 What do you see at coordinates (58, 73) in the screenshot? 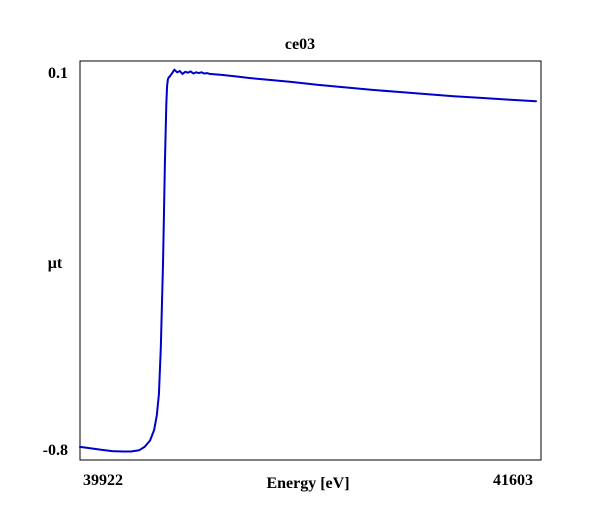
I see `y-tick-label-top: 0.1` at bounding box center [58, 73].